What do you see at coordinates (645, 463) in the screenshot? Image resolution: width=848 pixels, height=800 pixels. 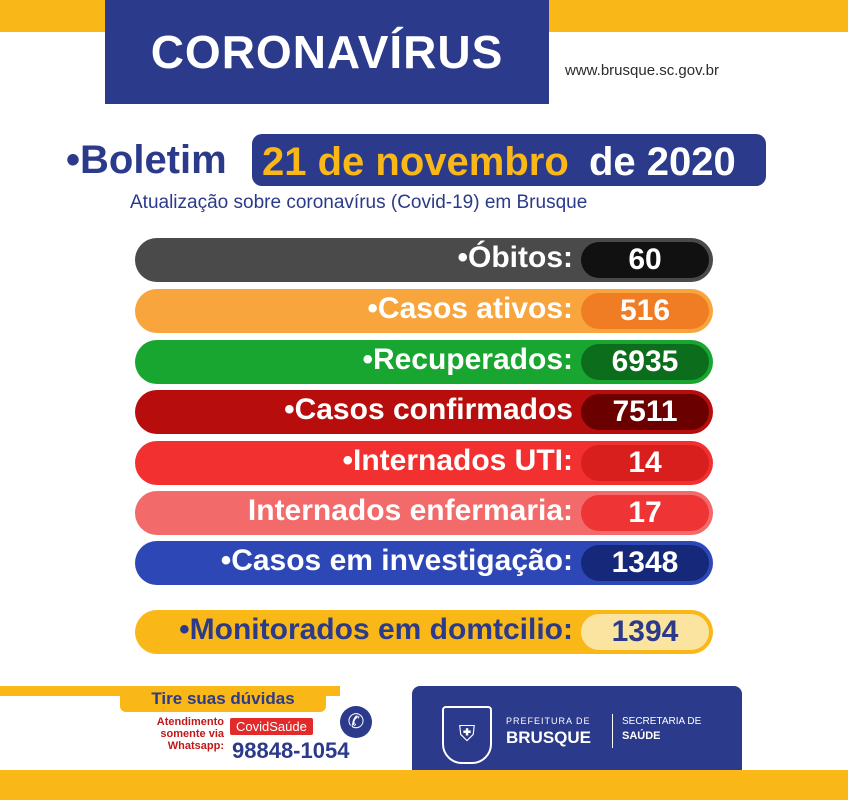 I see `stat-value: 14` at bounding box center [645, 463].